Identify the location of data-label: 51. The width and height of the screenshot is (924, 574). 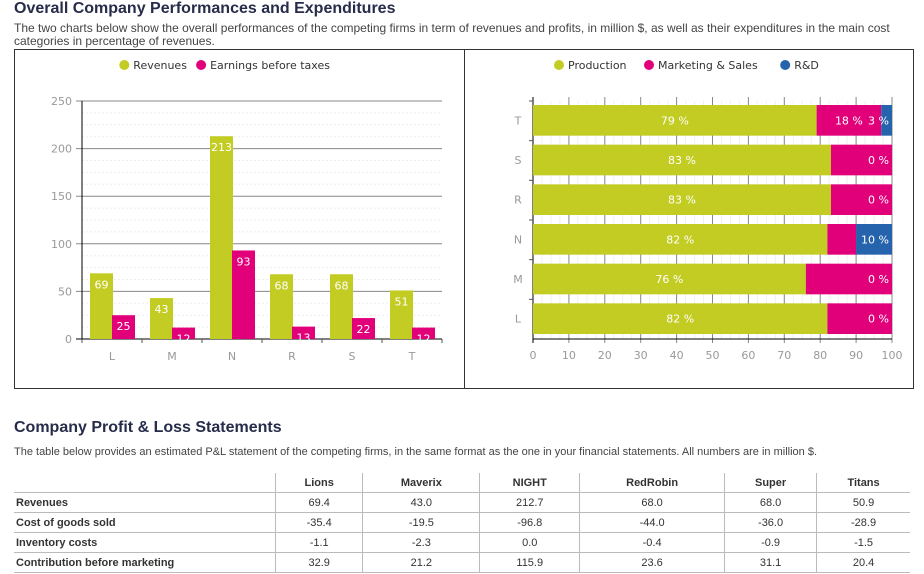
(402, 301).